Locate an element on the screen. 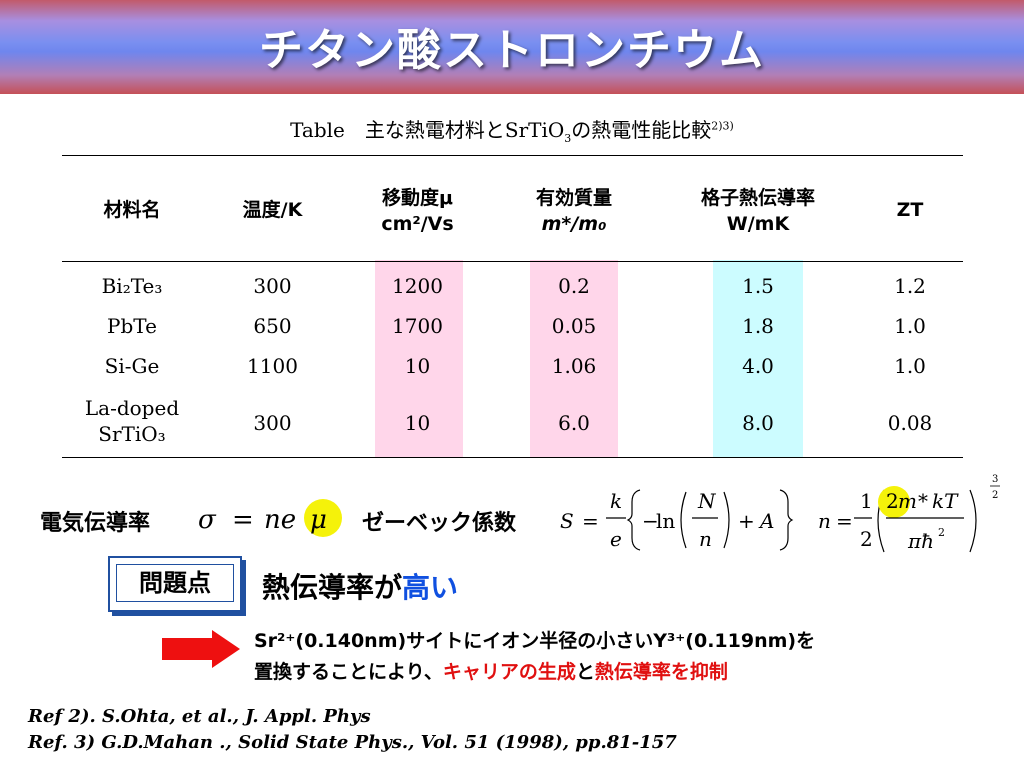  row2-mass: 0.05 is located at coordinates (574, 326).